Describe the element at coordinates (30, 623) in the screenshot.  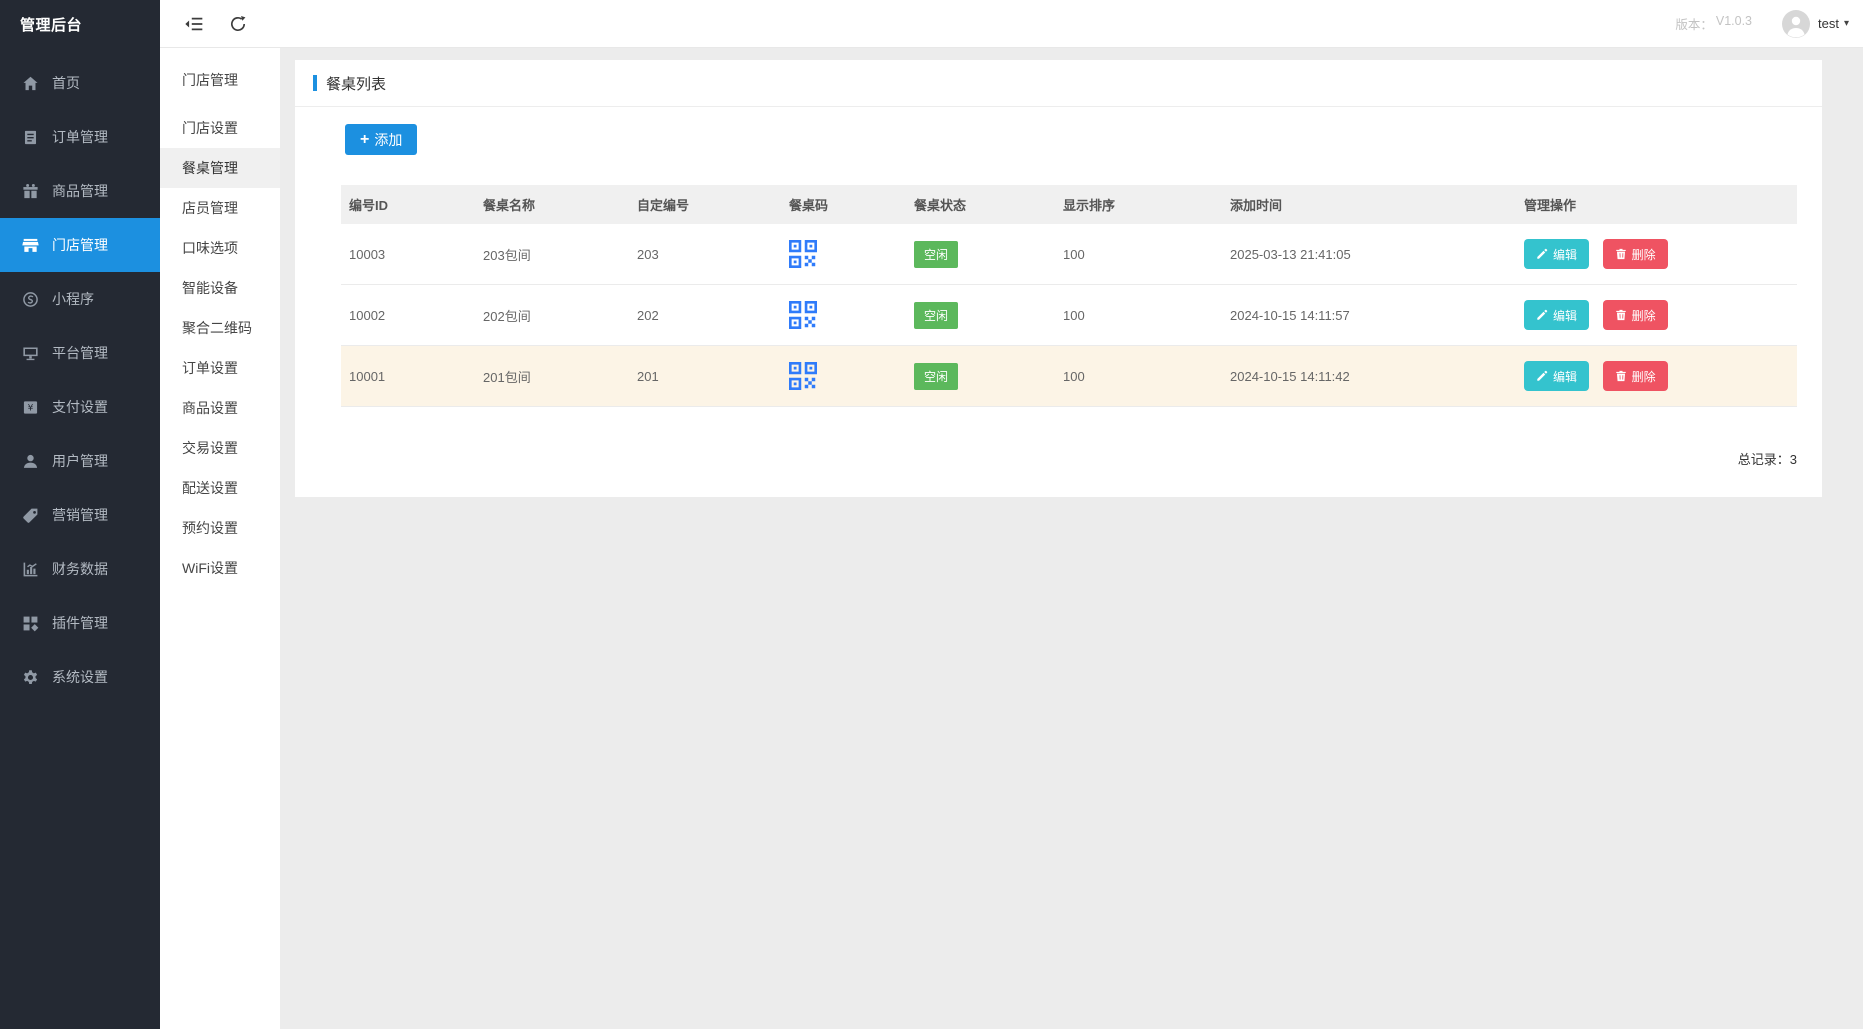
I see `plugin-icon` at that location.